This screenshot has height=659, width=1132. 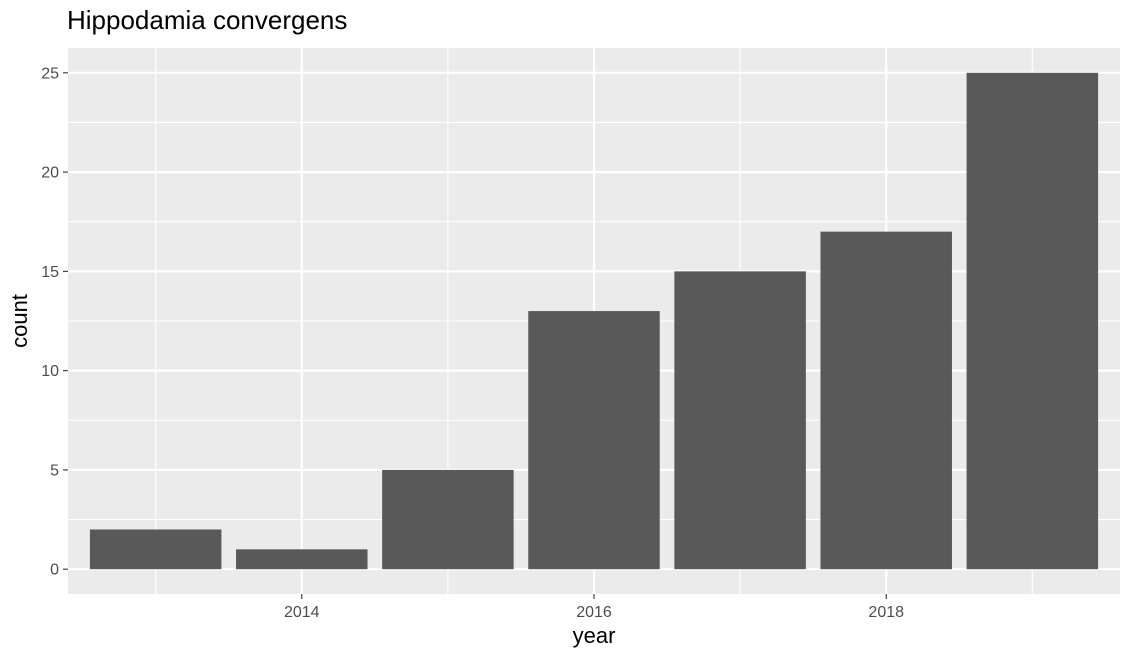 What do you see at coordinates (50, 272) in the screenshot?
I see `y-tick-label: 15` at bounding box center [50, 272].